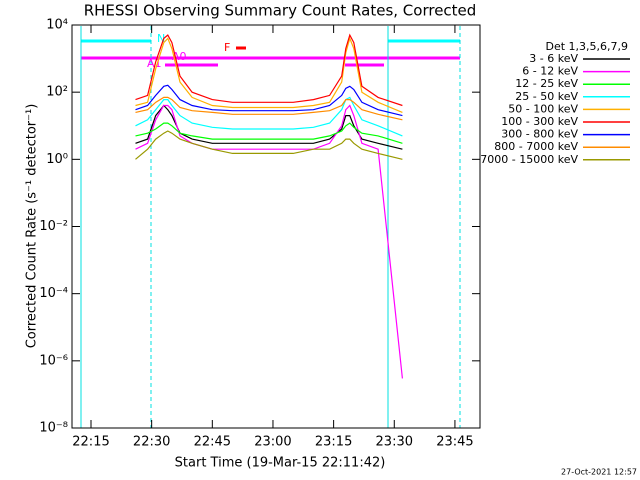 The image size is (640, 480). I want to click on y-tick-label: 10², so click(57, 92).